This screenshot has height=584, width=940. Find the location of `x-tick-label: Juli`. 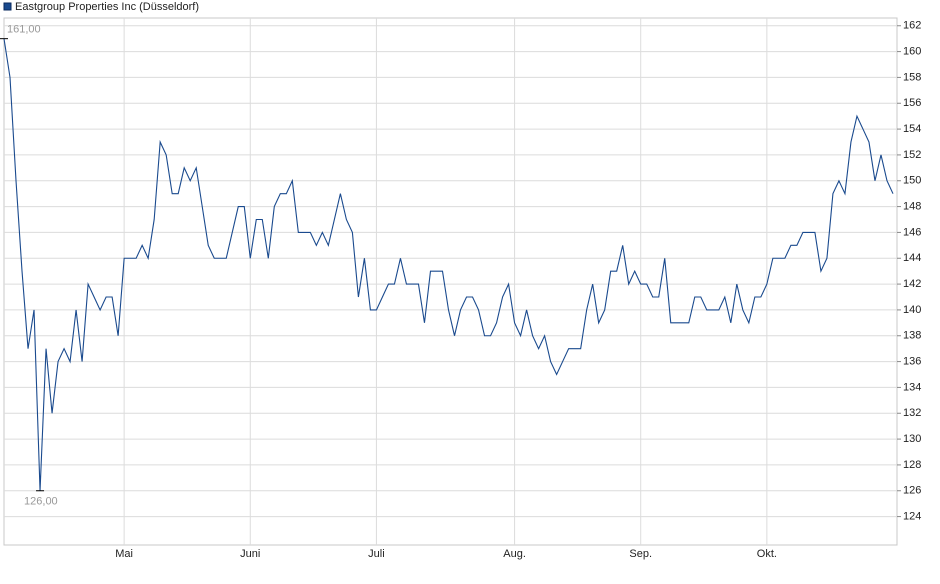

x-tick-label: Juli is located at coordinates (376, 554).